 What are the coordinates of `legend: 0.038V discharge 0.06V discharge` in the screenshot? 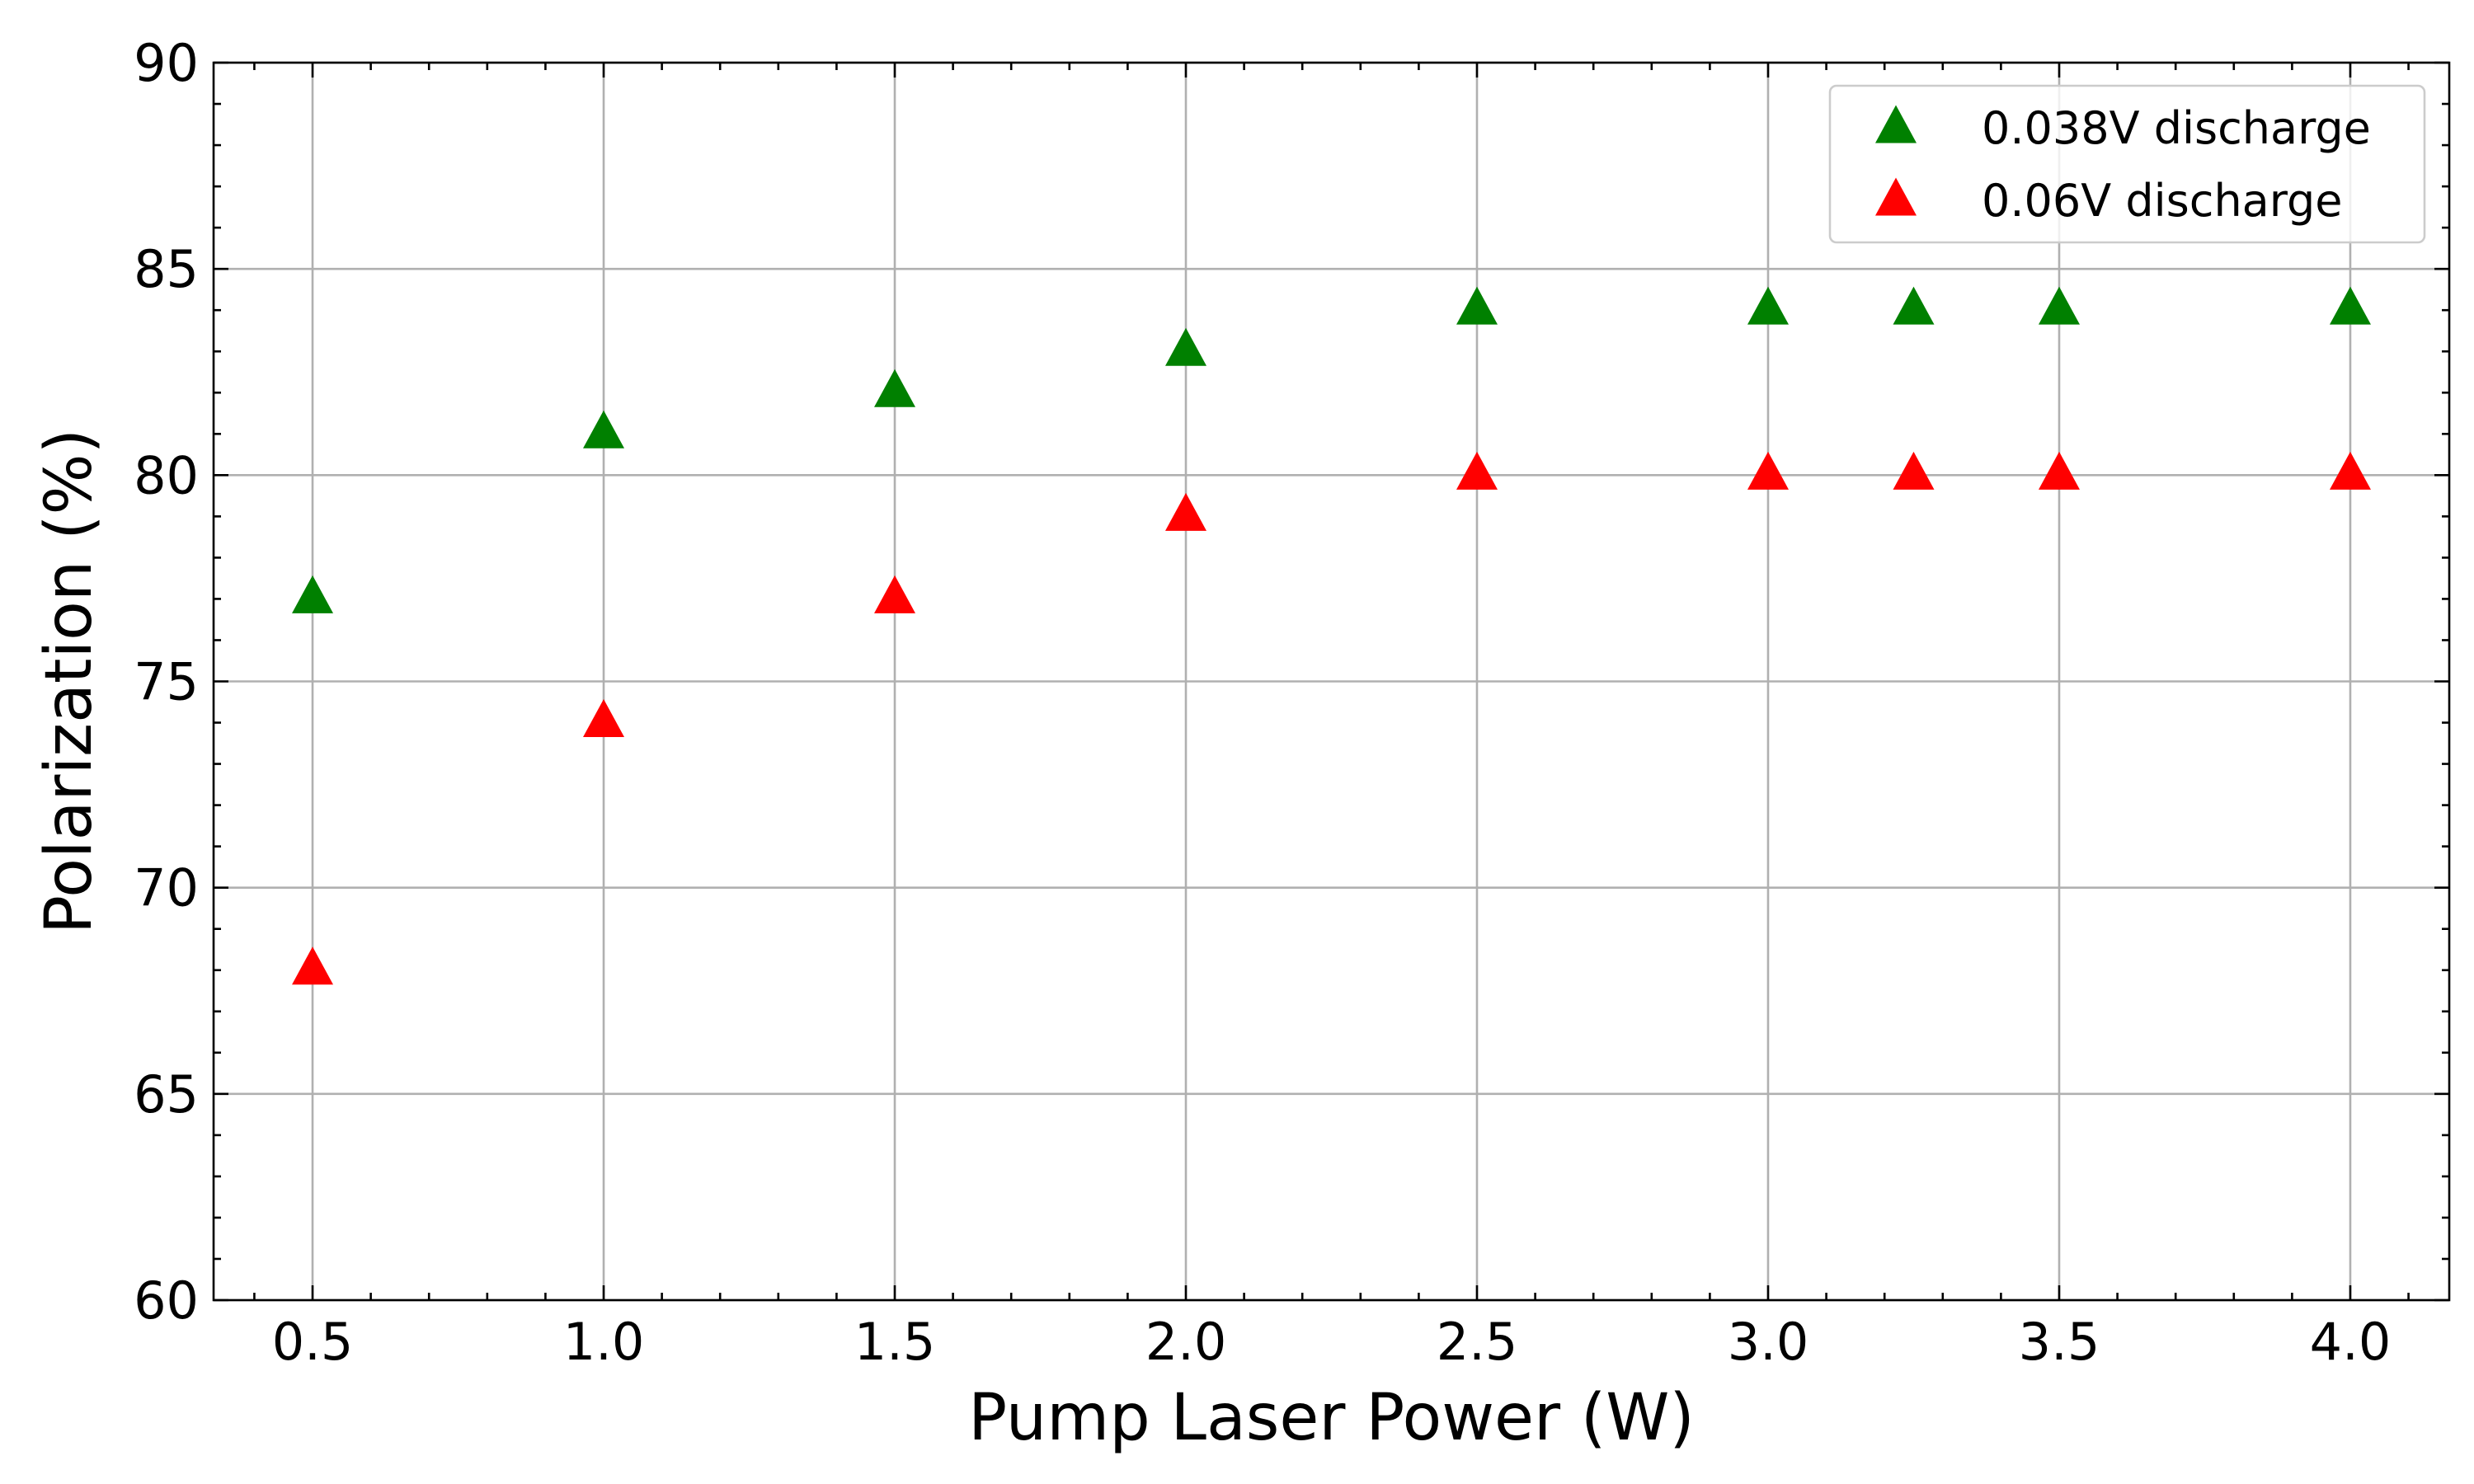 It's located at (2127, 164).